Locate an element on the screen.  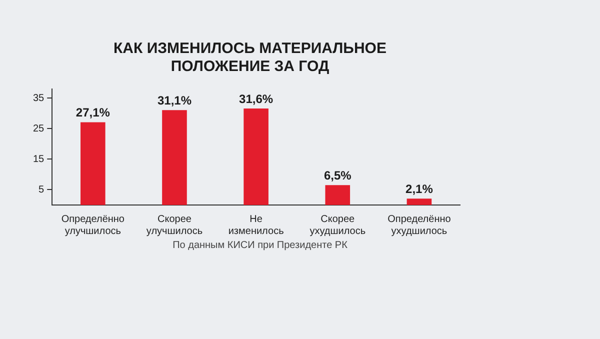
data-label: 31,1% is located at coordinates (174, 100).